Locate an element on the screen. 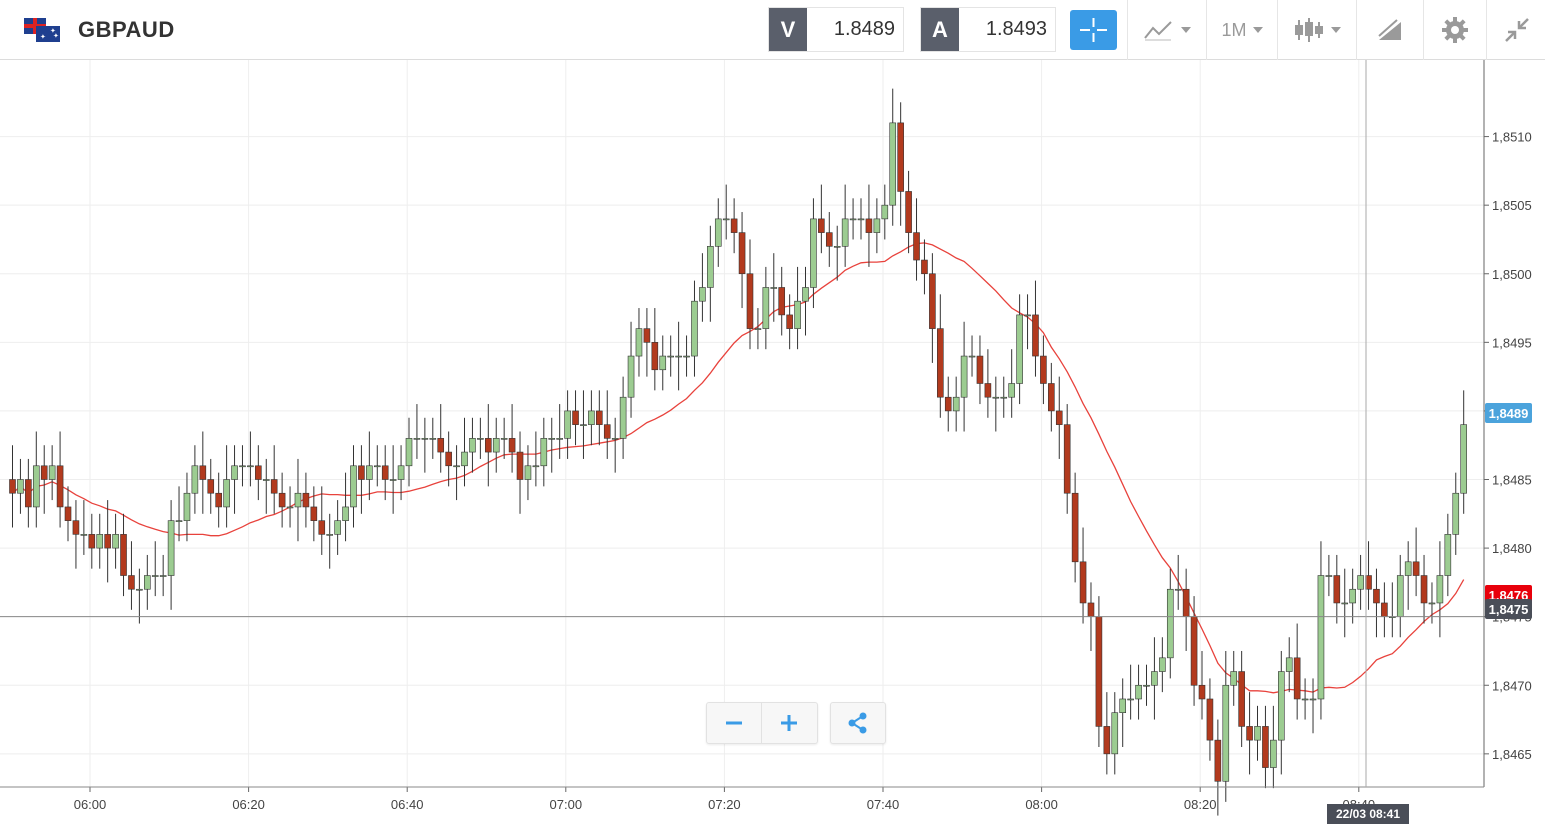 The height and width of the screenshot is (827, 1545). share-button is located at coordinates (858, 723).